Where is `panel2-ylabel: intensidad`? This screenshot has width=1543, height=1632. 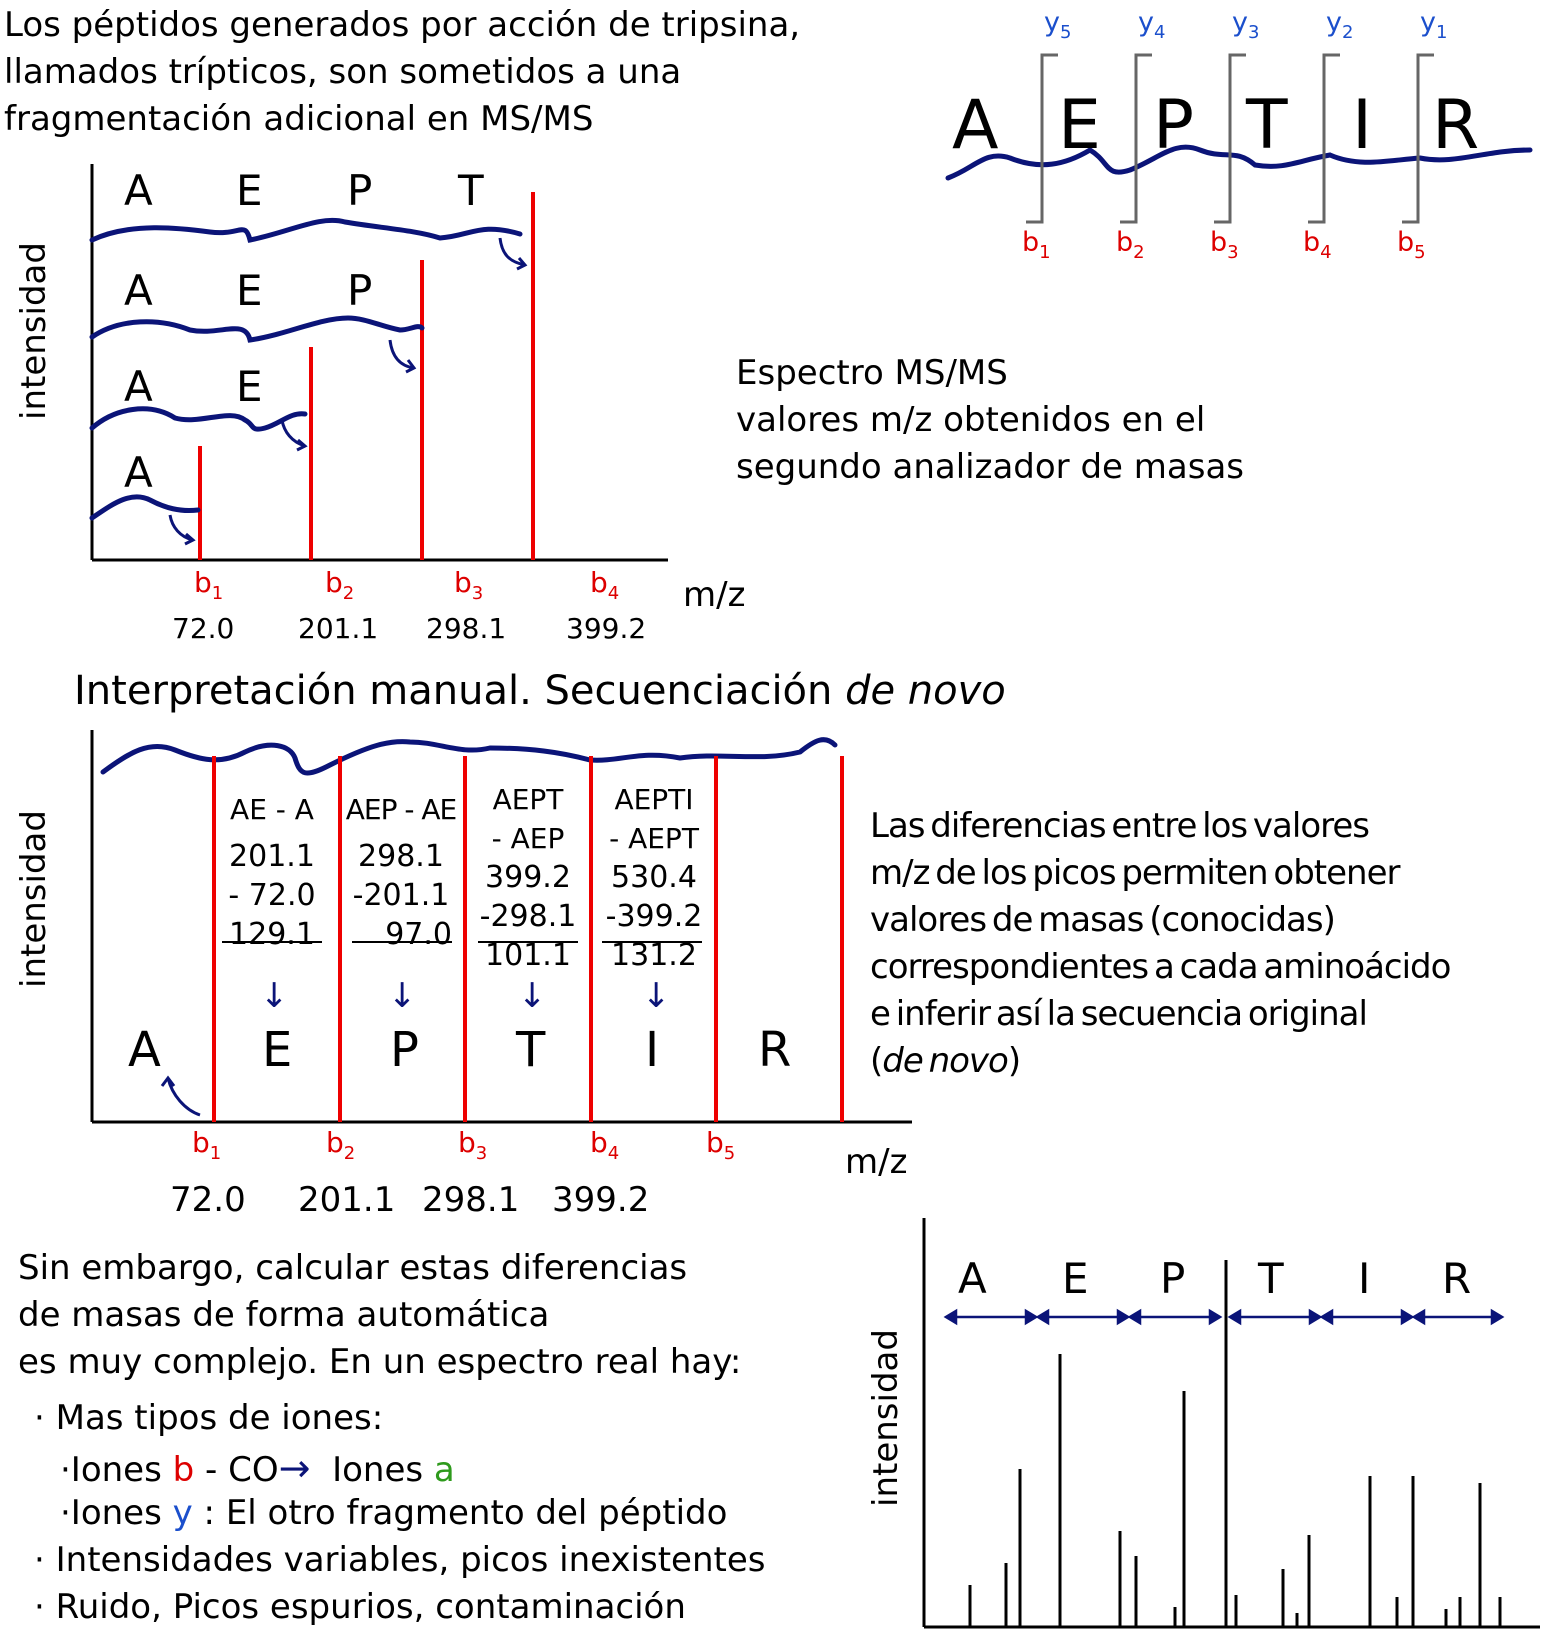 panel2-ylabel: intensidad is located at coordinates (34, 899).